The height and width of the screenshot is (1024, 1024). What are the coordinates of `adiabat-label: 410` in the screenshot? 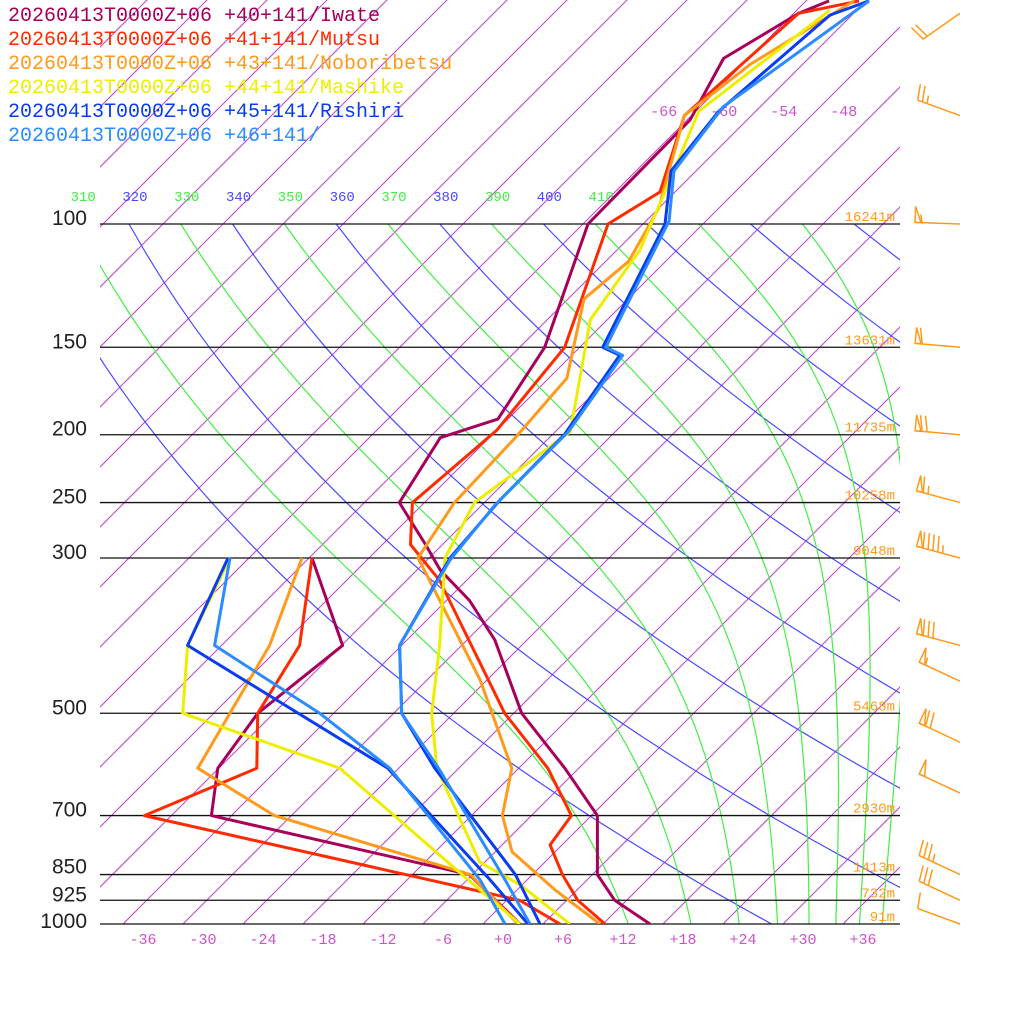 It's located at (601, 198).